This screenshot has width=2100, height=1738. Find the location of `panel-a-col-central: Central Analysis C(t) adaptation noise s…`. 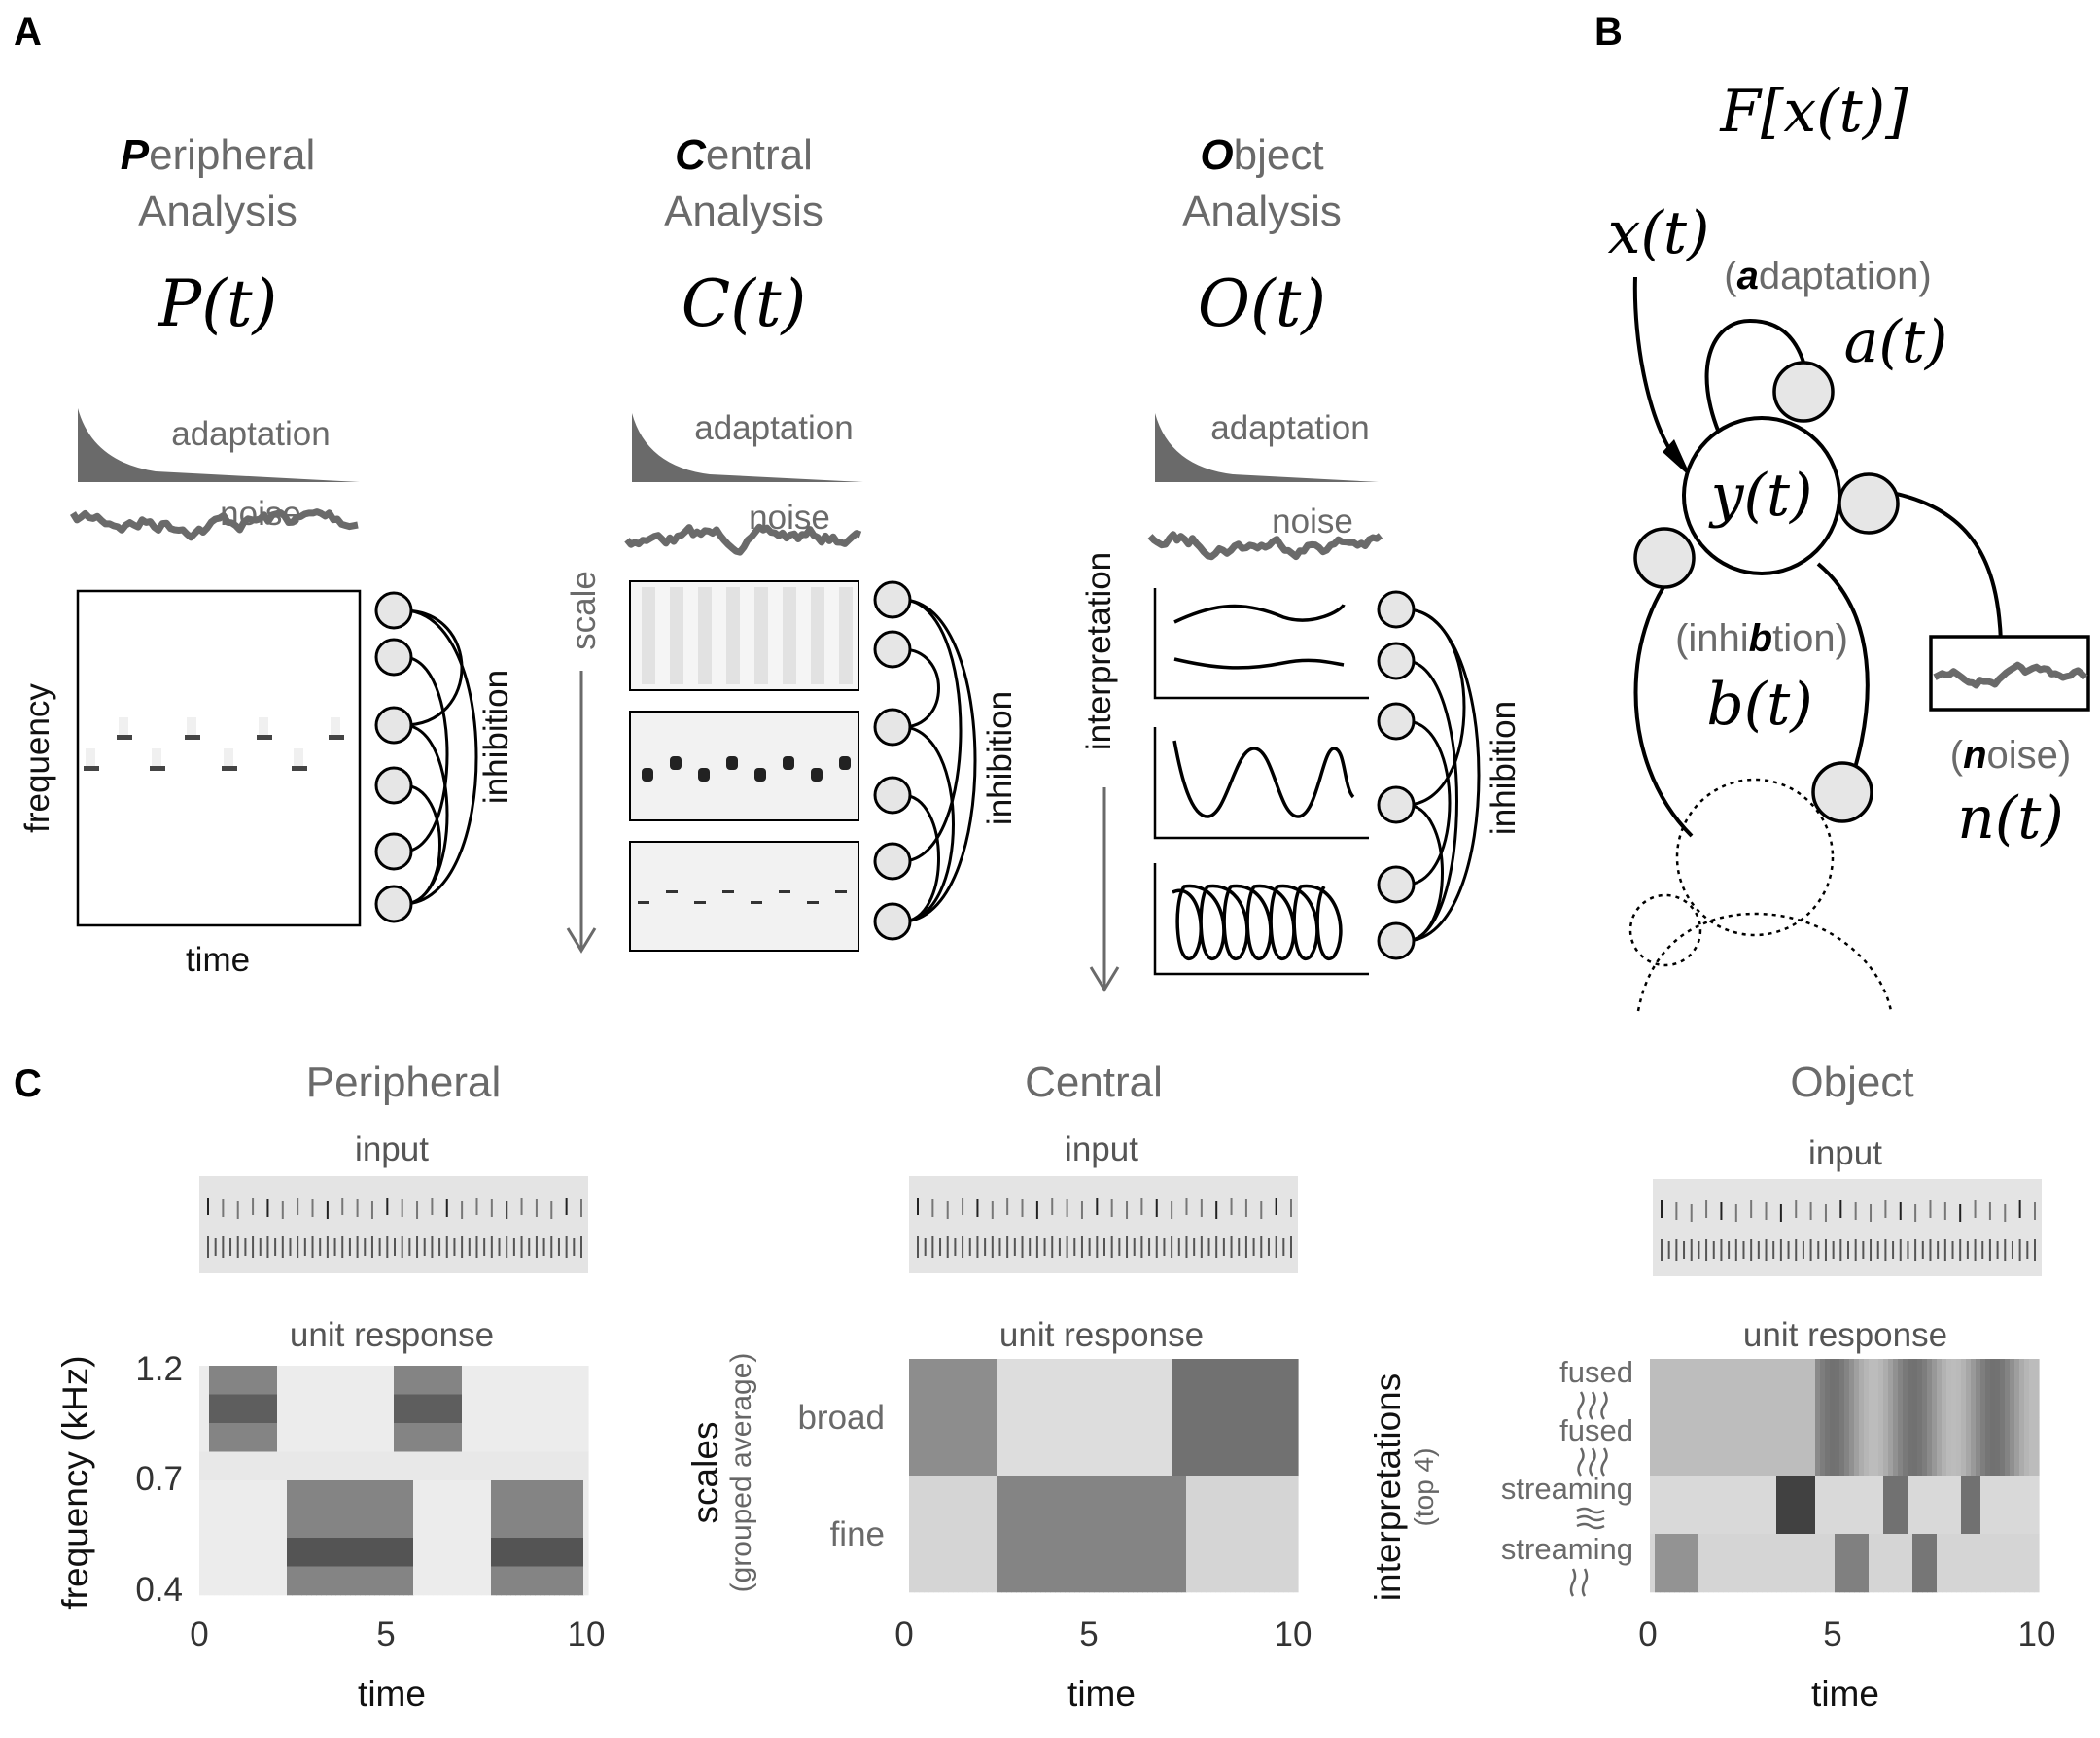

panel-a-col-central: Central Analysis C(t) adaptation noise s… is located at coordinates (792, 542).